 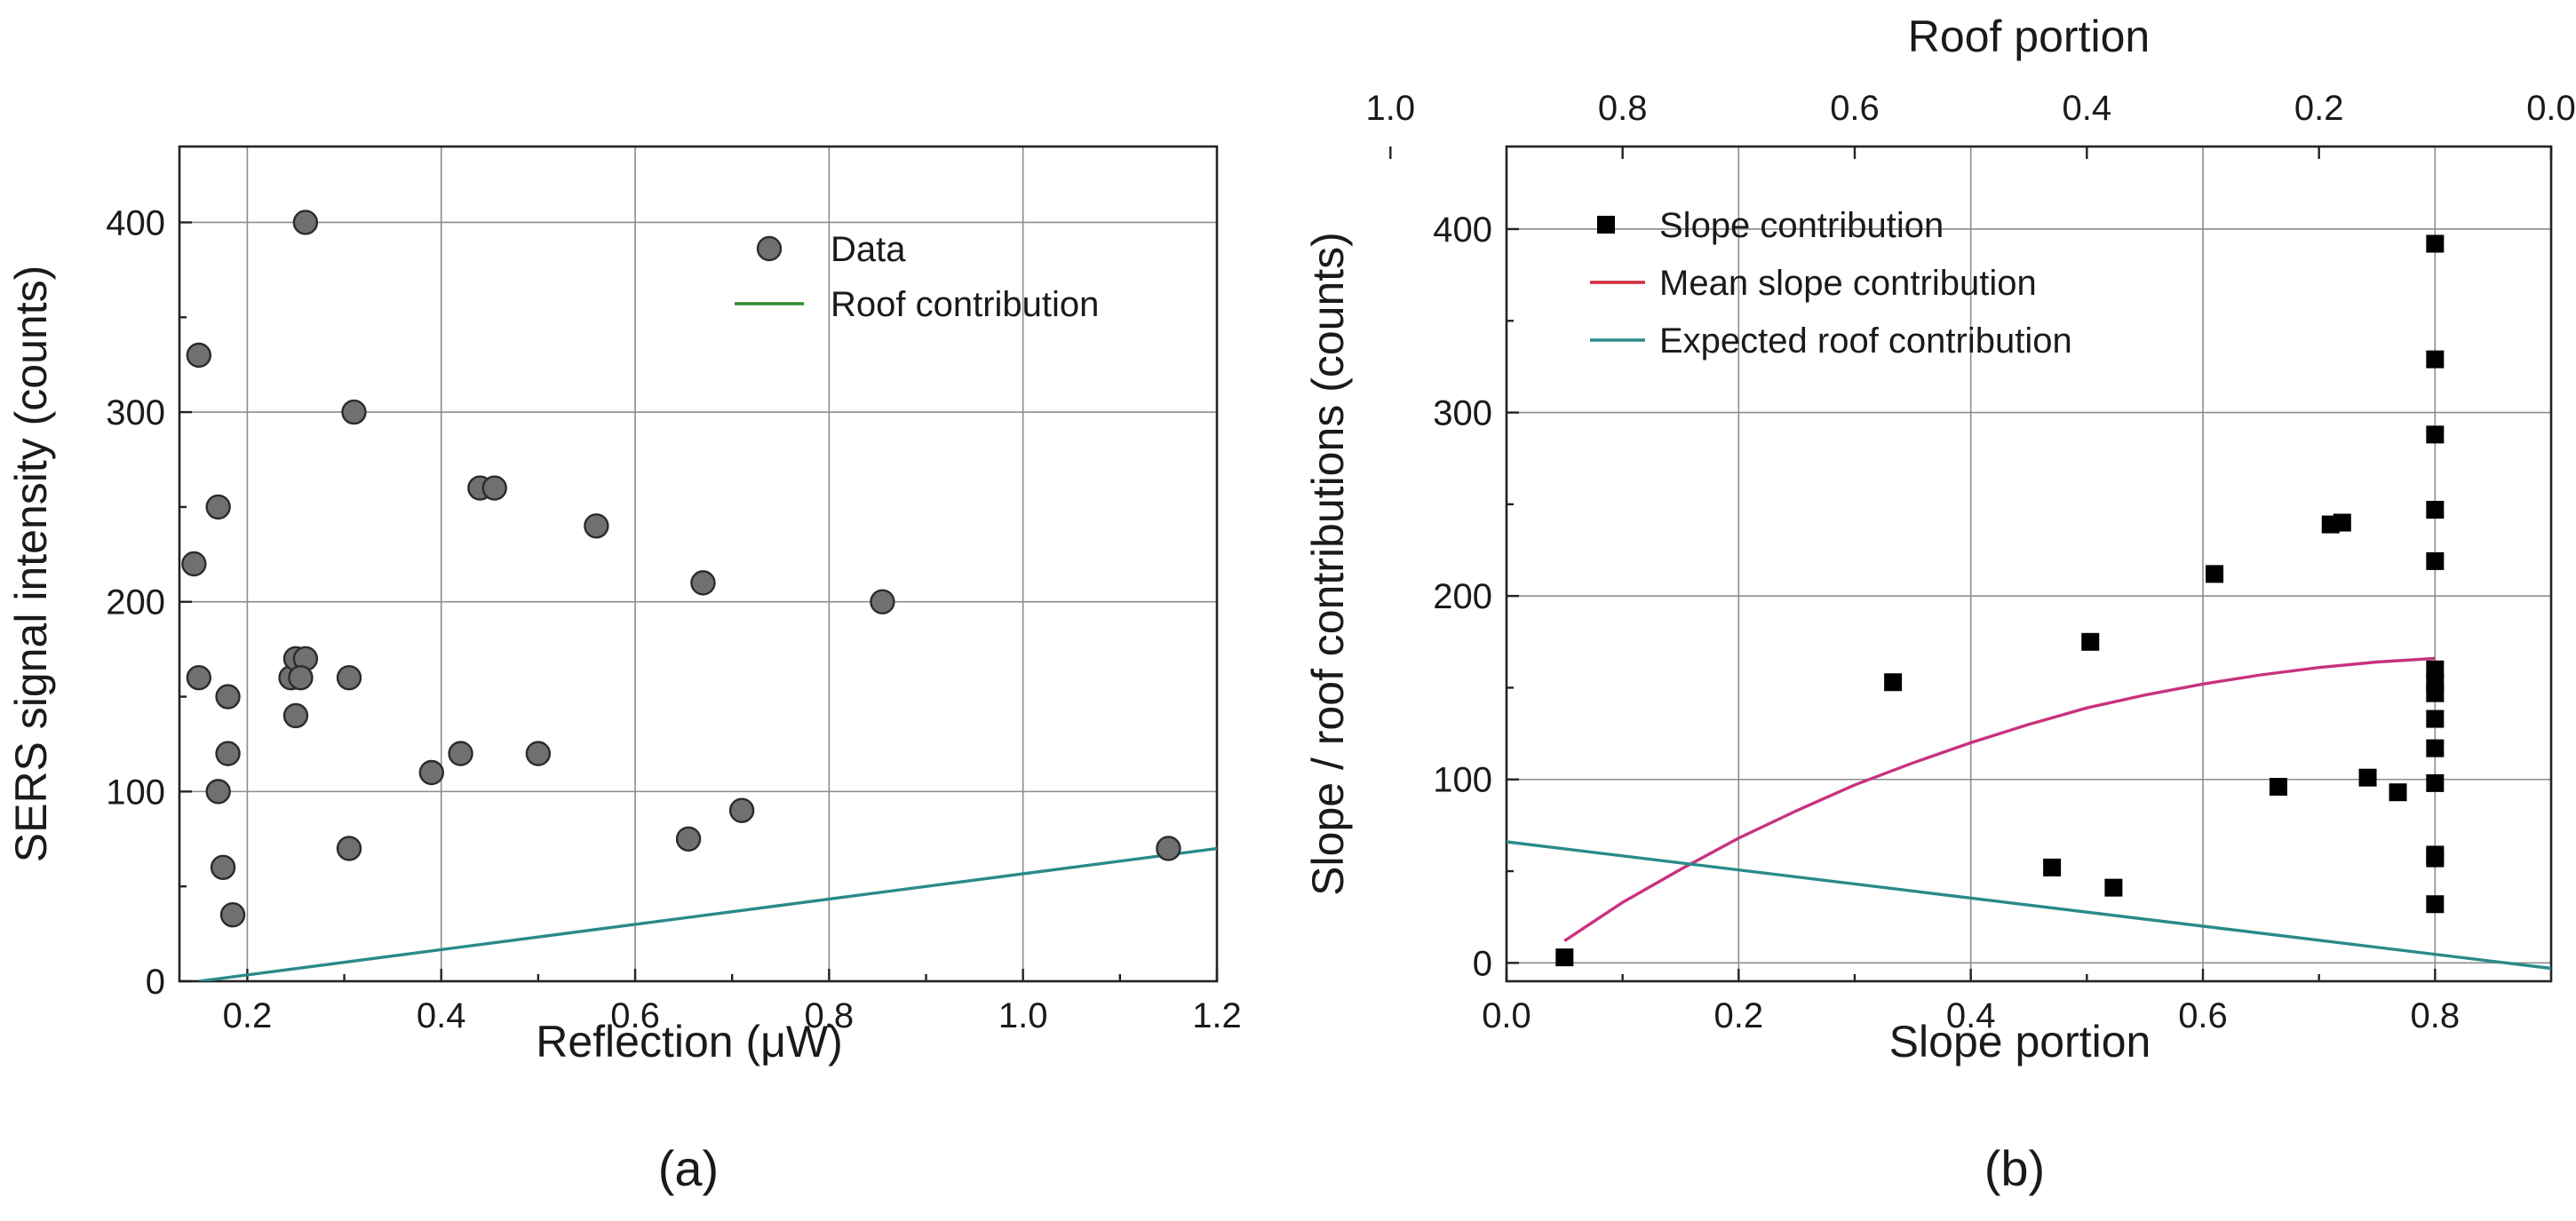 What do you see at coordinates (1328, 564) in the screenshot?
I see `y-axis-title: Slope / roof contributions (counts)` at bounding box center [1328, 564].